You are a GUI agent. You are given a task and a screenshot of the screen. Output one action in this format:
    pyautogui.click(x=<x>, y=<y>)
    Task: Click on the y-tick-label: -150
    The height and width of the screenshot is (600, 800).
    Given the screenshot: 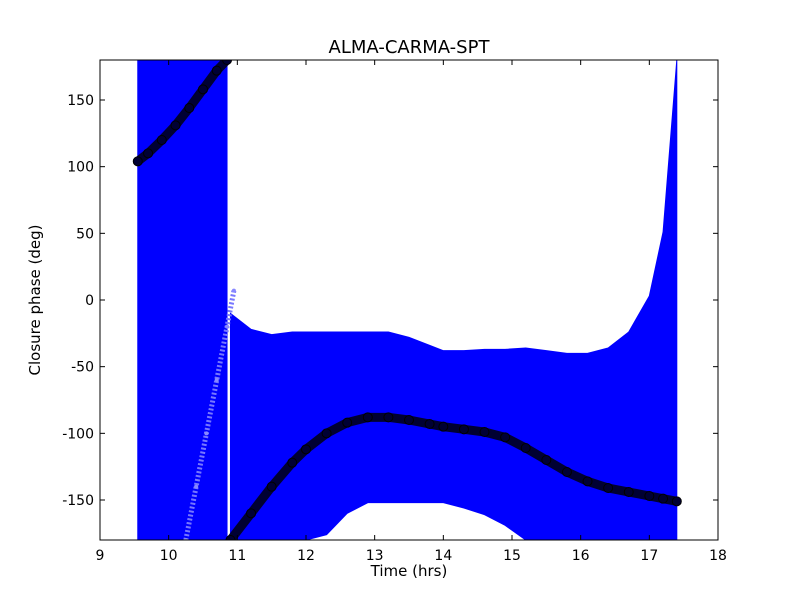 What is the action you would take?
    pyautogui.click(x=78, y=501)
    